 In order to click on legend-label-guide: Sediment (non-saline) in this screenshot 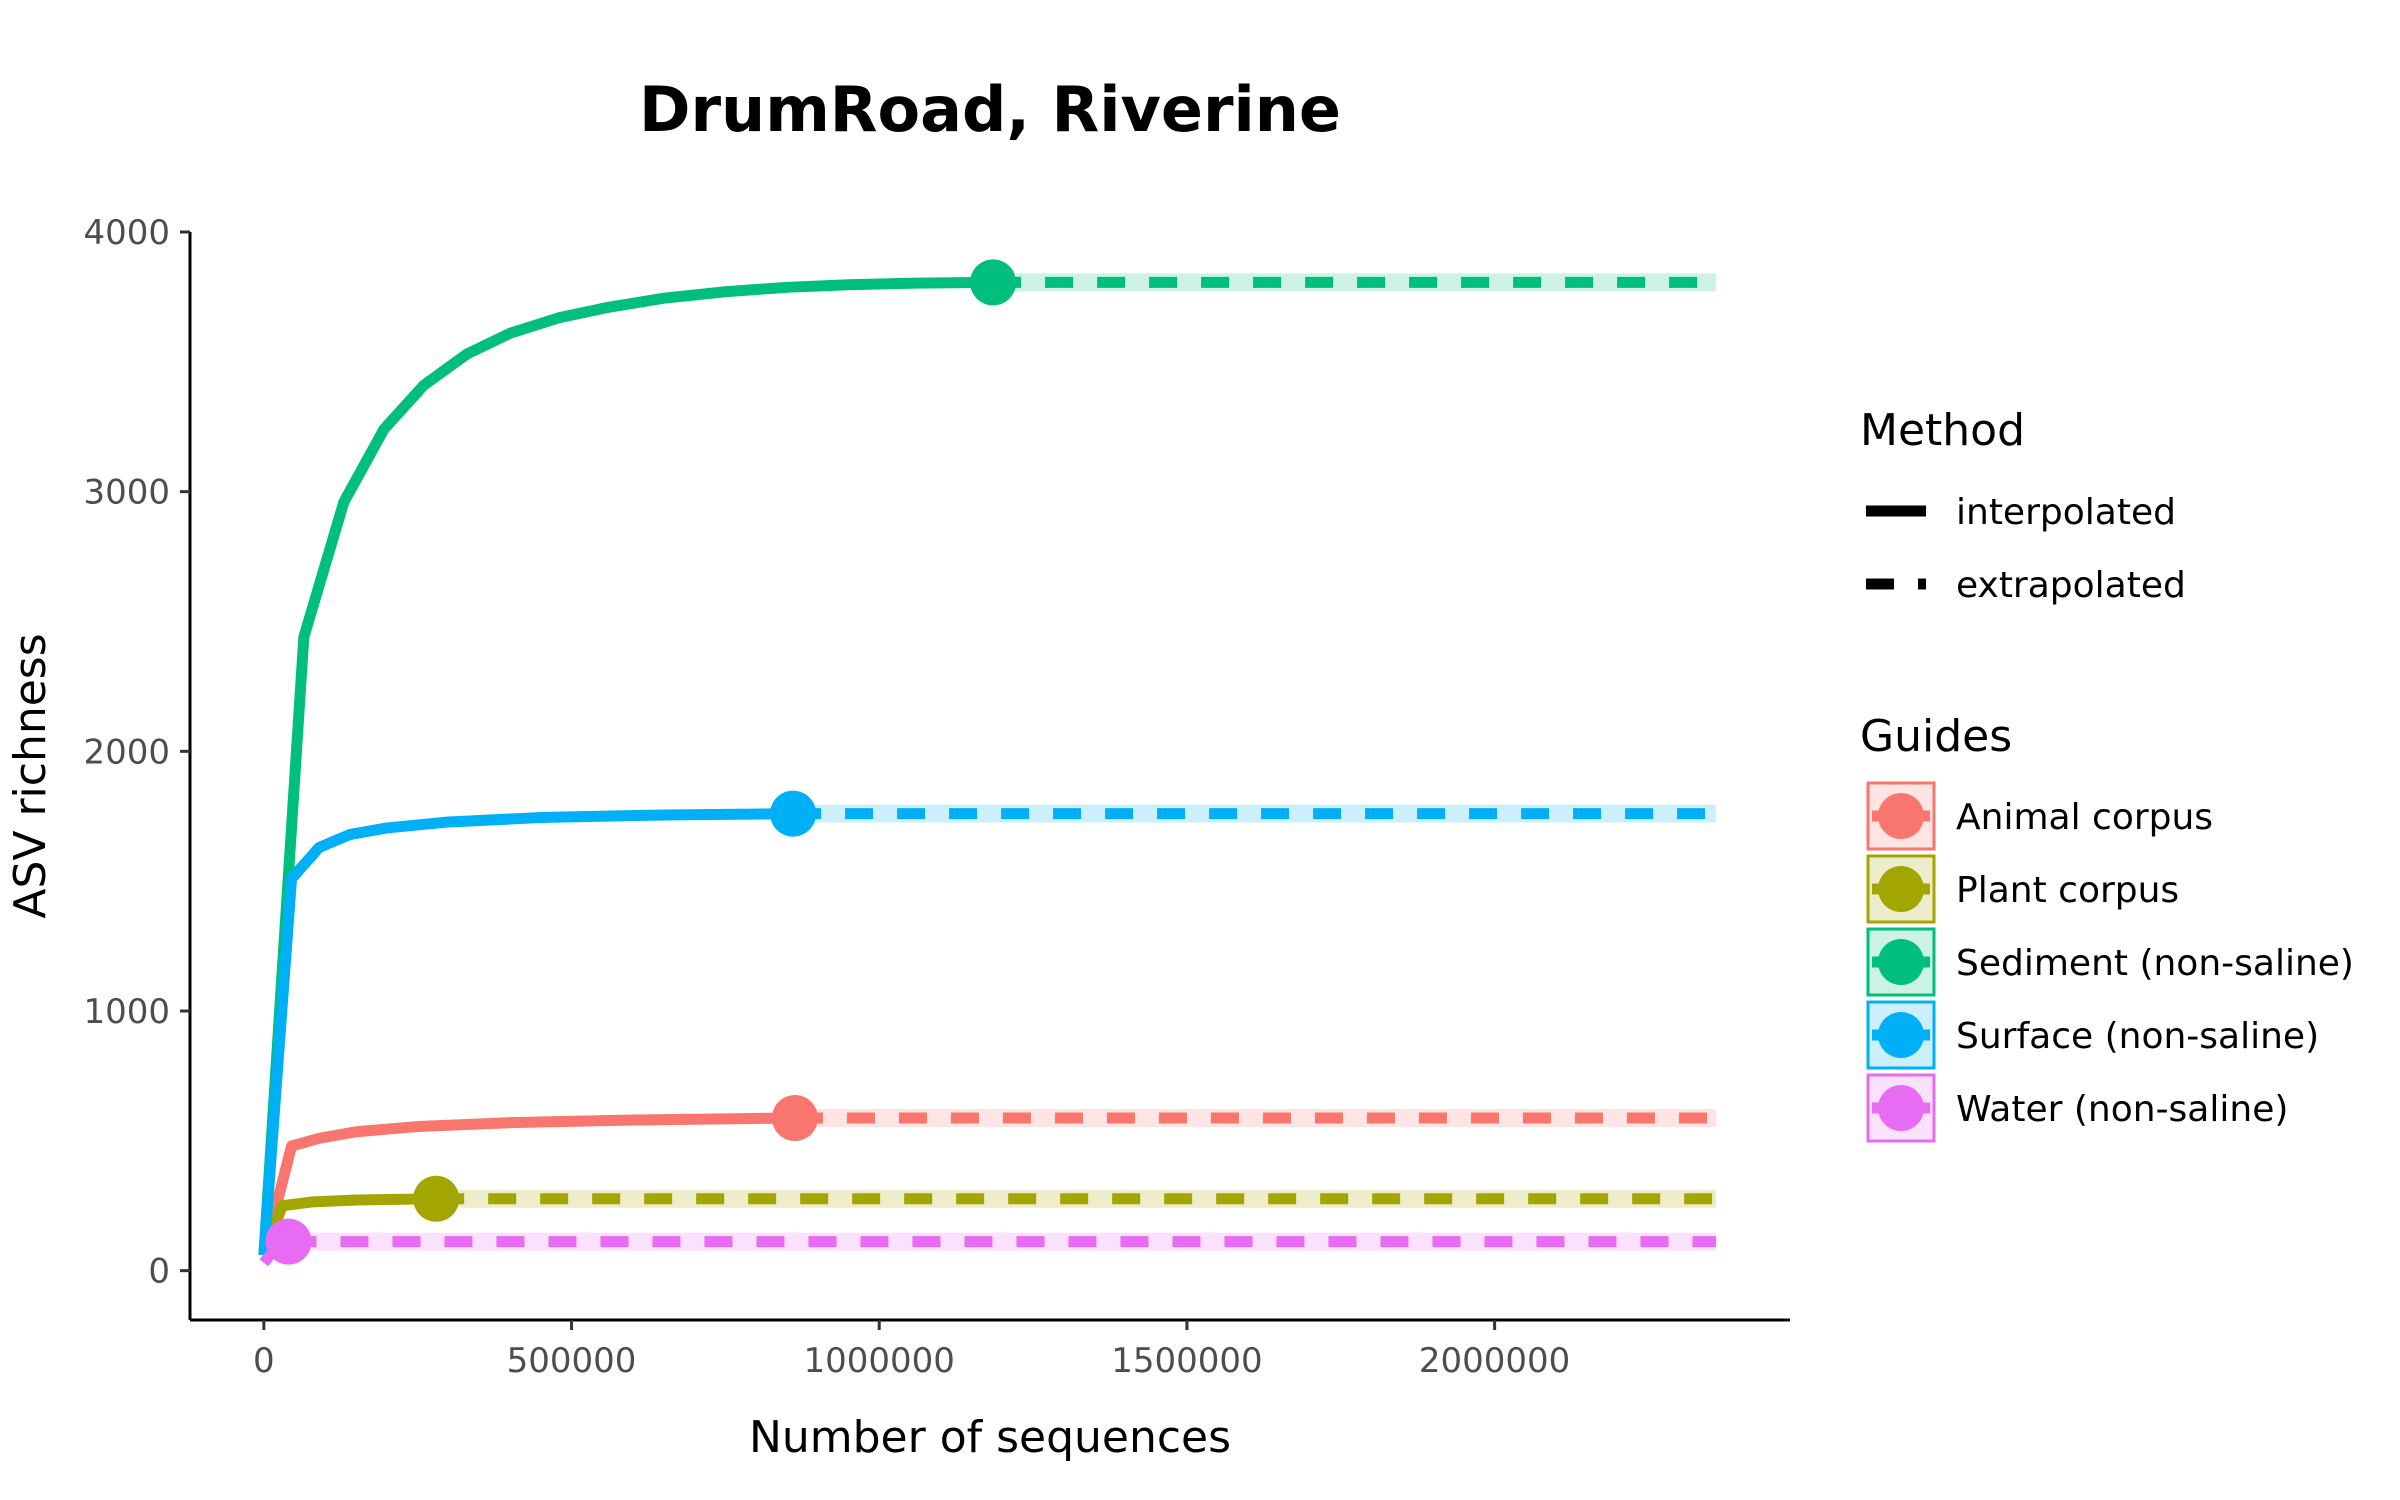, I will do `click(2155, 963)`.